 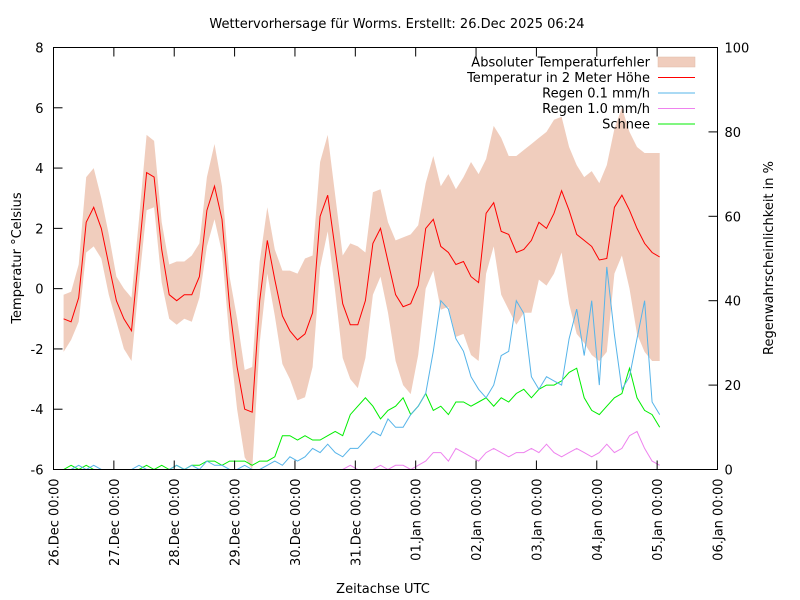 I want to click on x-tick-label: 06.Jan 00:00, so click(x=719, y=520).